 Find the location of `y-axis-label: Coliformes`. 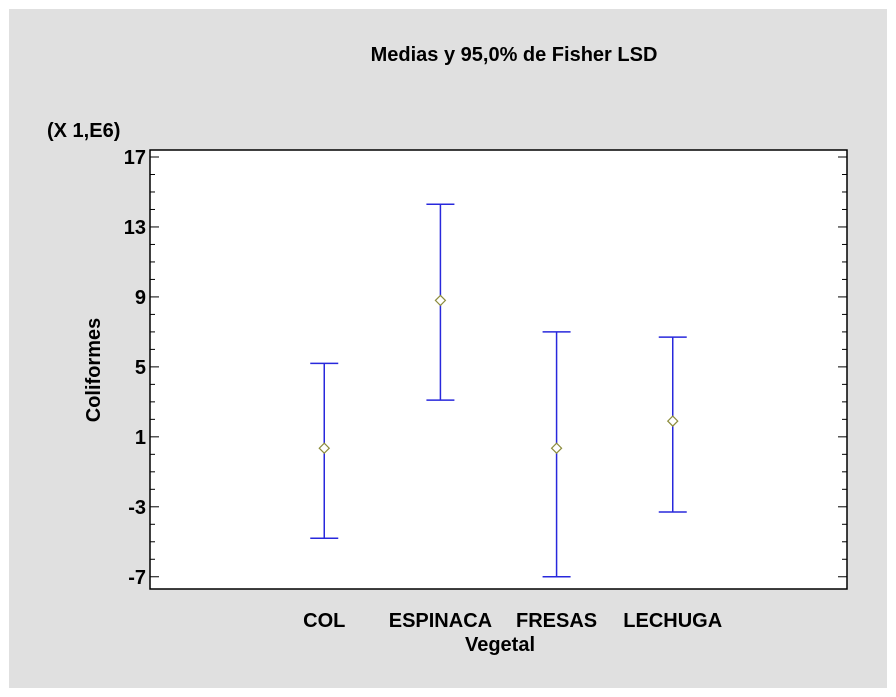

y-axis-label: Coliformes is located at coordinates (94, 370).